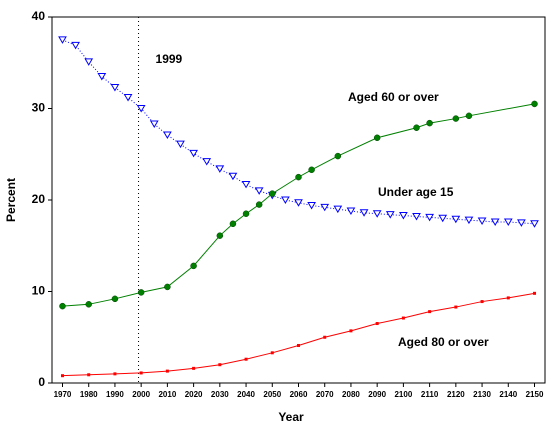 The width and height of the screenshot is (560, 431). Describe the element at coordinates (141, 394) in the screenshot. I see `x-tick-label: 2000` at that location.